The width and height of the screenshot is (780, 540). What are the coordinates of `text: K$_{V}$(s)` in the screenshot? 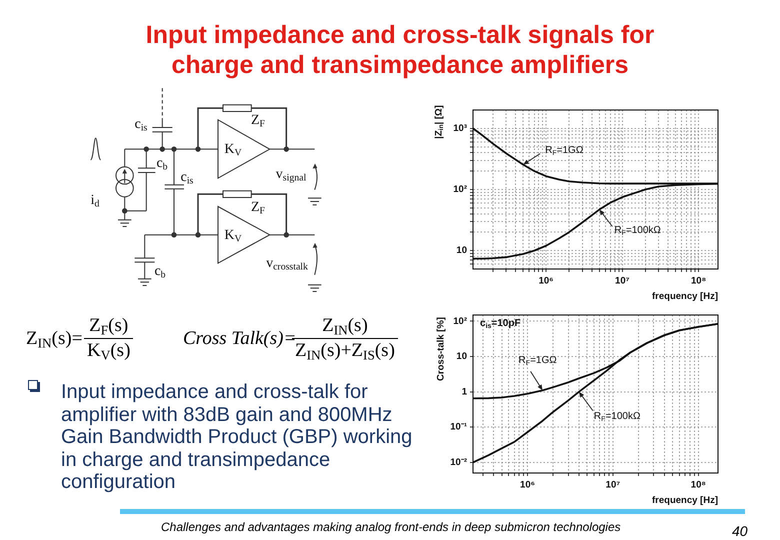 It's located at (109, 350).